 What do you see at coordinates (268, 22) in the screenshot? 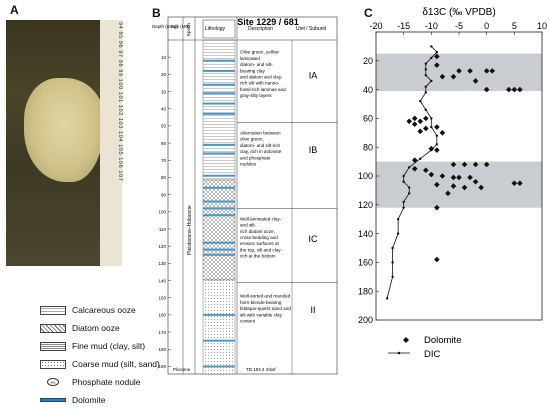
I see `site-title: Site 1229 / 681` at bounding box center [268, 22].